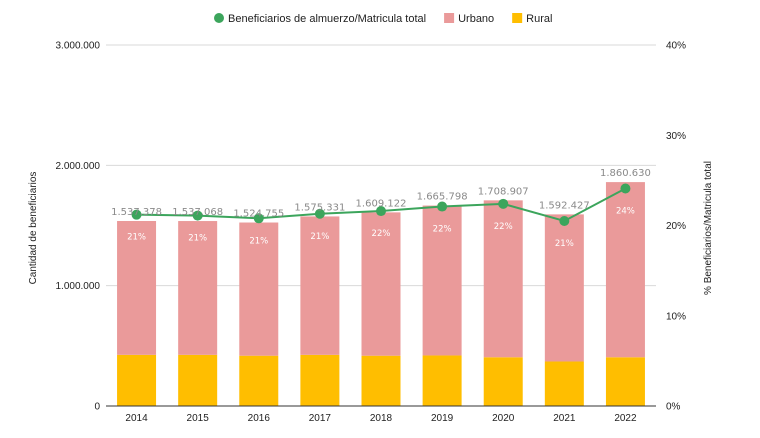 The image size is (760, 438). I want to click on x-tick-label: 2020, so click(503, 418).